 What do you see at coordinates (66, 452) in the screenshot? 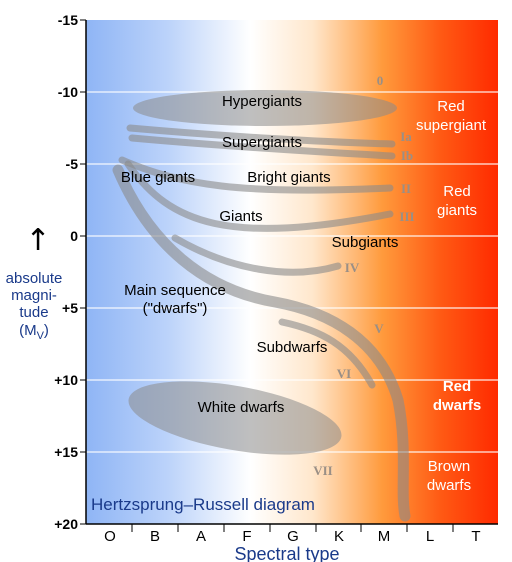
I see `y-tick-label: +15` at bounding box center [66, 452].